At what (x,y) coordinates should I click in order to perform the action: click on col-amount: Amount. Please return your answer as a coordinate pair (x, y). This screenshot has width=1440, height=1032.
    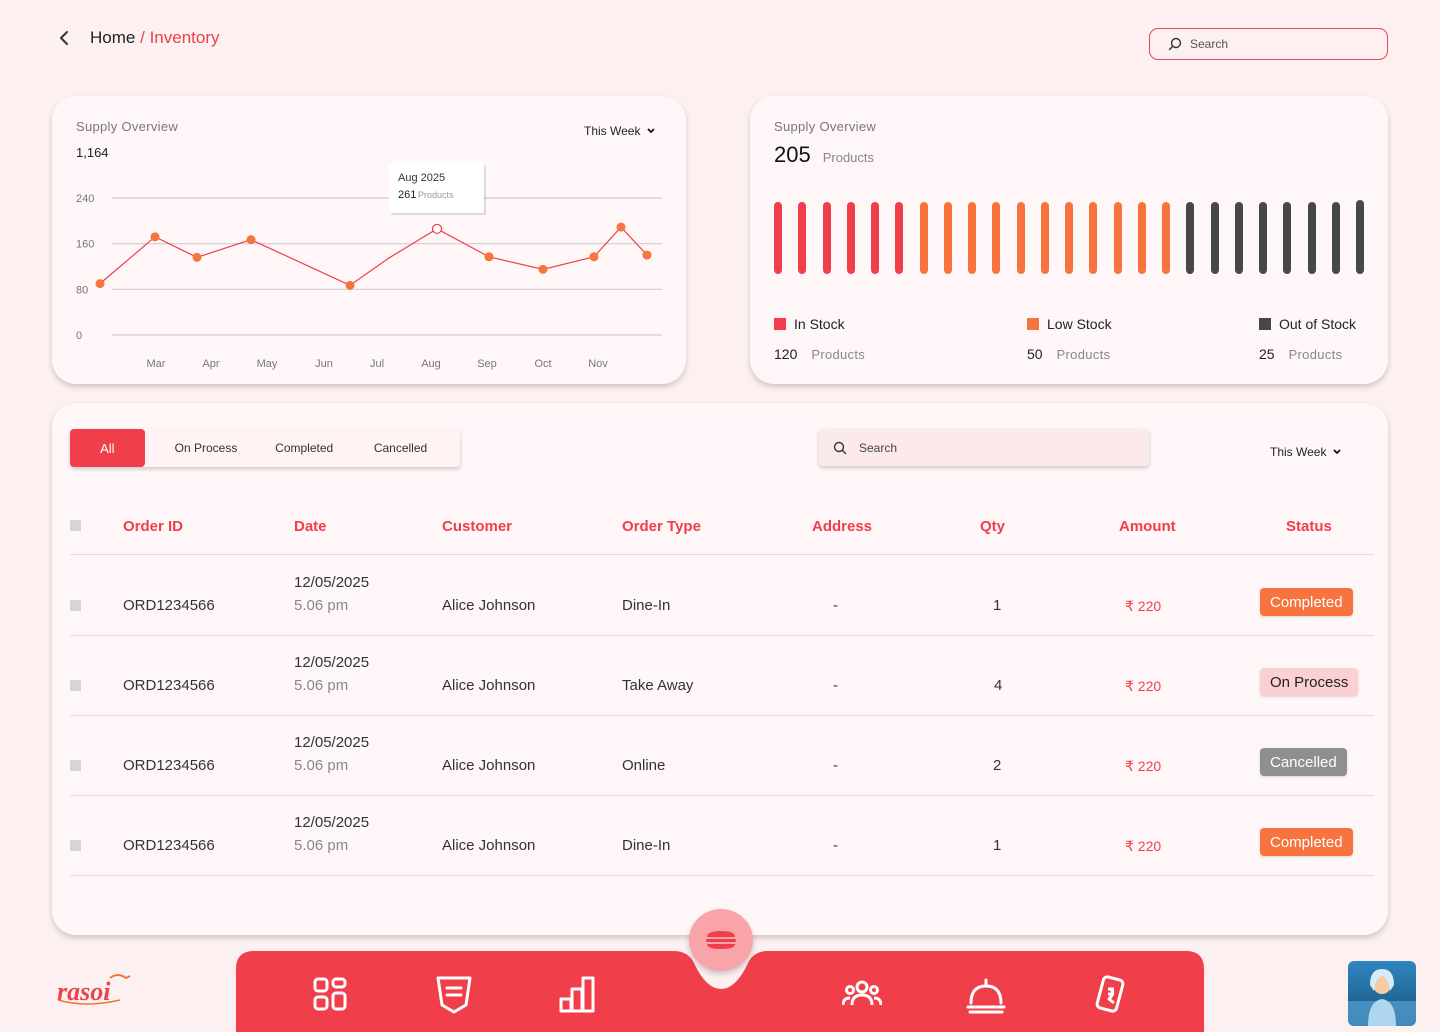
    Looking at the image, I should click on (1147, 526).